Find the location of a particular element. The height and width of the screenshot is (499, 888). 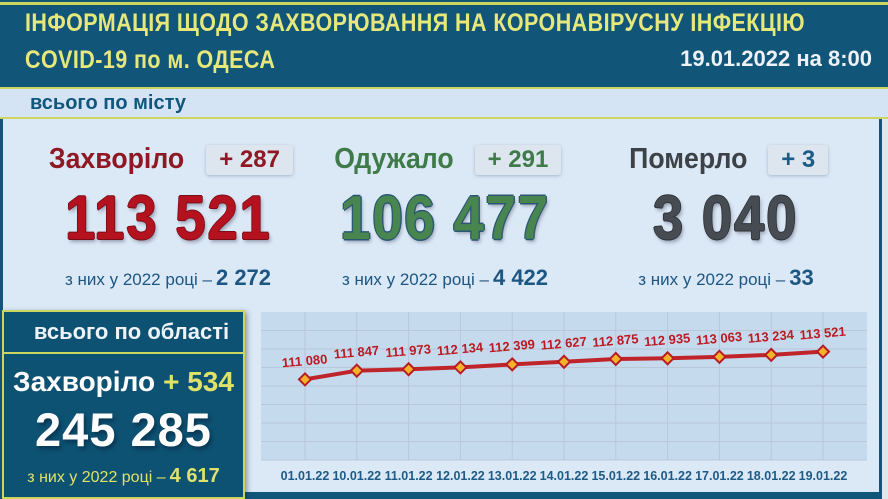

stat-infected-delta-badge: + 287 is located at coordinates (249, 159).